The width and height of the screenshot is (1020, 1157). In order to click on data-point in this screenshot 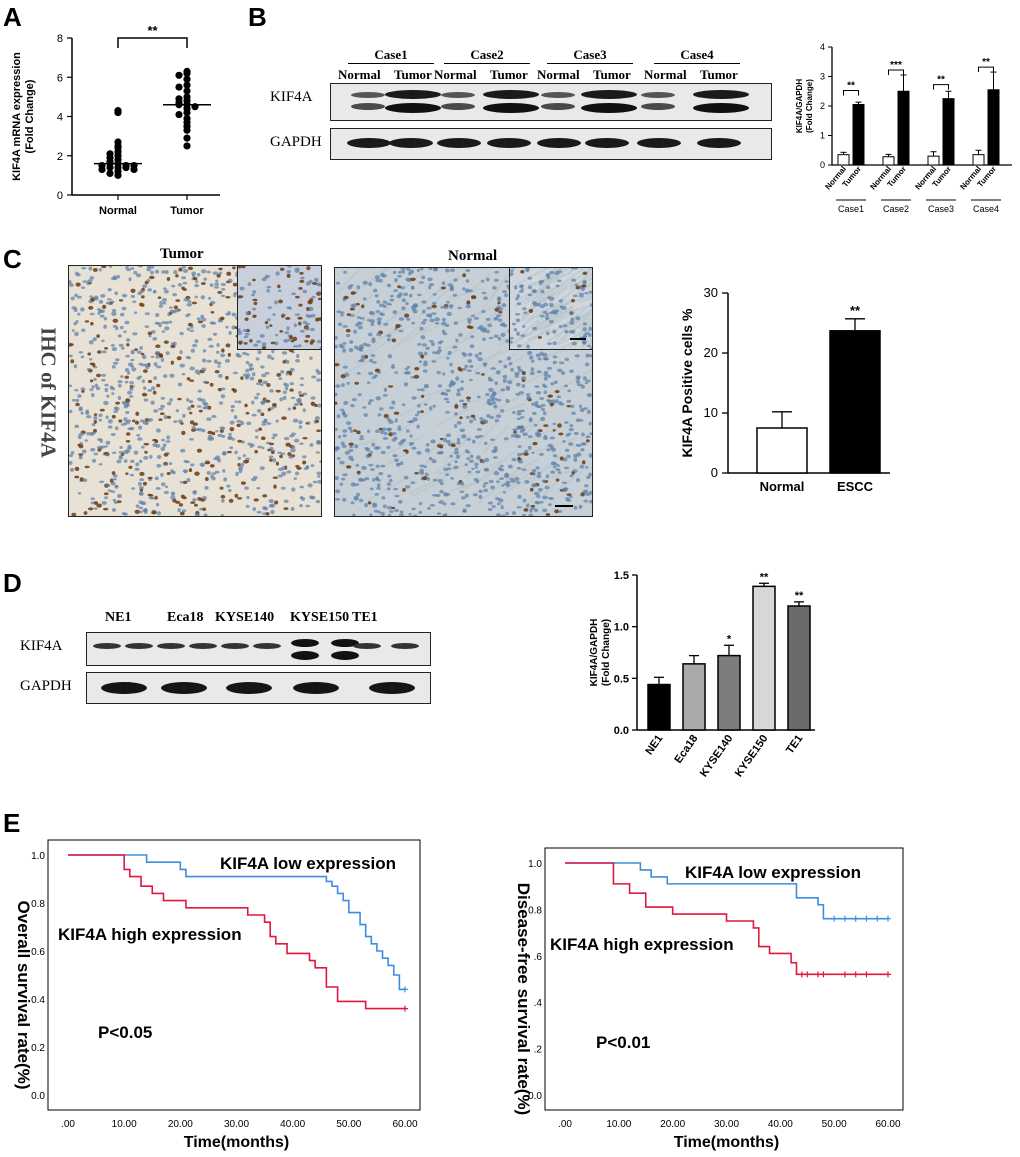, I will do `click(110, 173)`.